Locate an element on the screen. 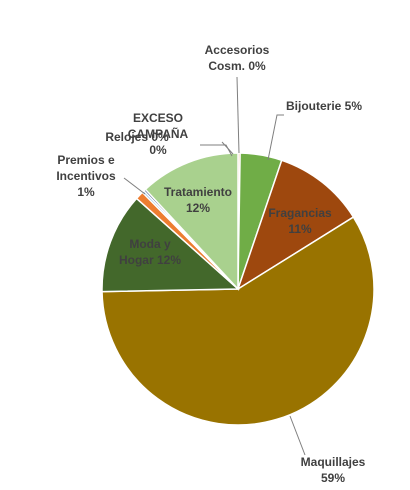 This screenshot has height=490, width=410. slice-label: Accesorios Cosm. 0% is located at coordinates (237, 58).